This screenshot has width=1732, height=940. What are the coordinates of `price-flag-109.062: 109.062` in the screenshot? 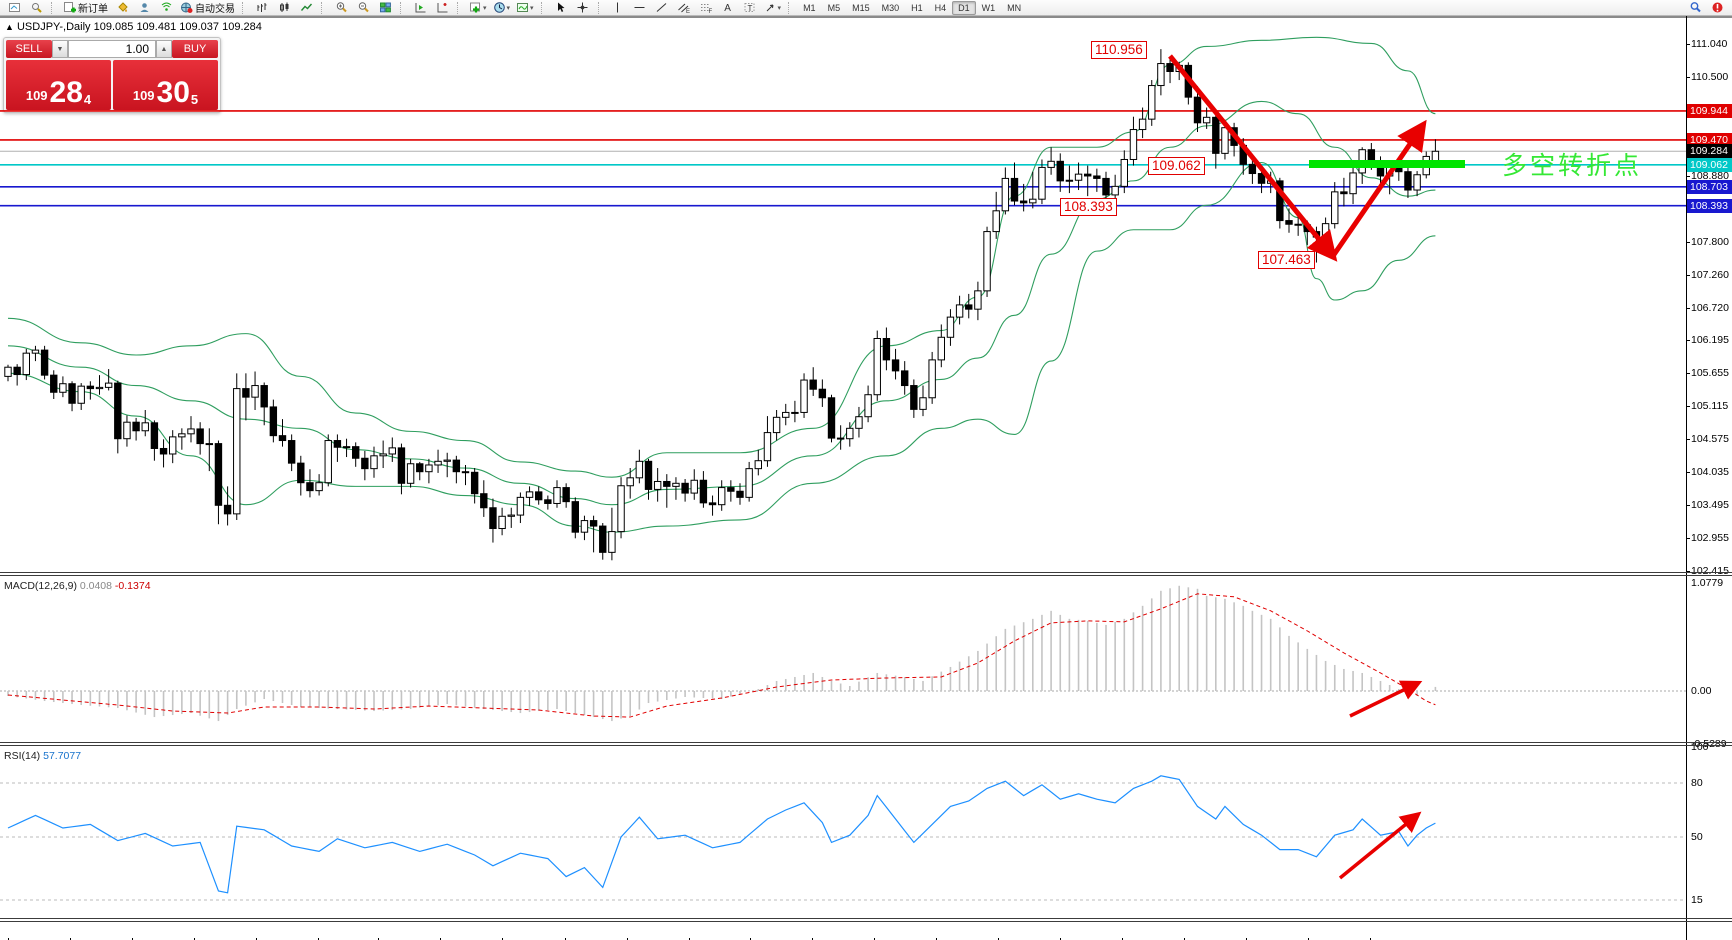 It's located at (1176, 166).